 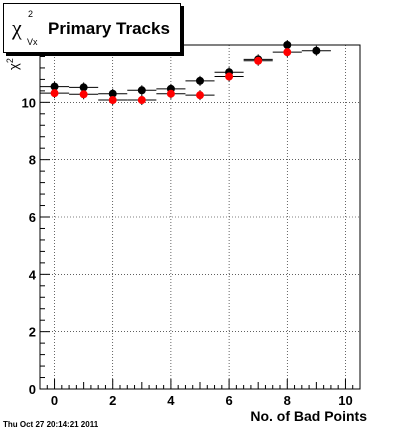 I want to click on y-tick-label: 4, so click(x=33, y=274).